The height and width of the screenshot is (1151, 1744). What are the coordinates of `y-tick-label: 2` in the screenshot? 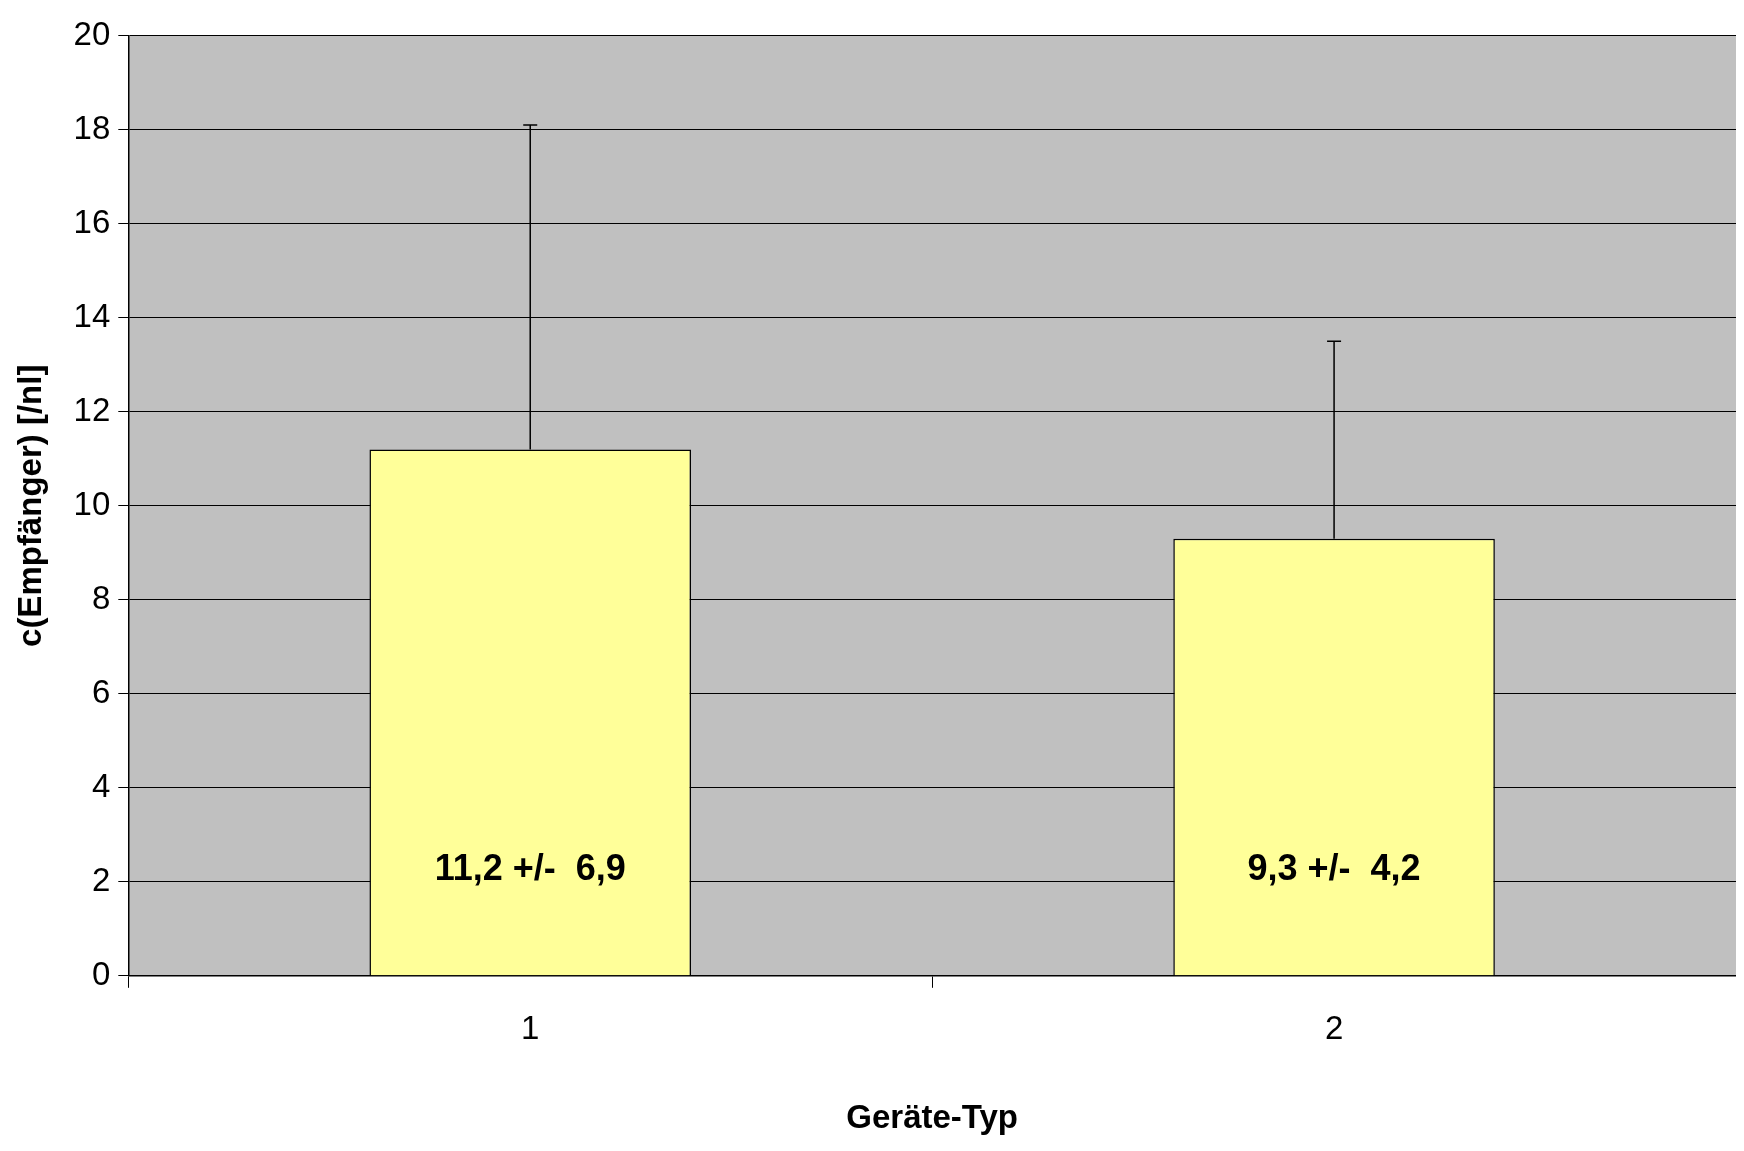 It's located at (101, 879).